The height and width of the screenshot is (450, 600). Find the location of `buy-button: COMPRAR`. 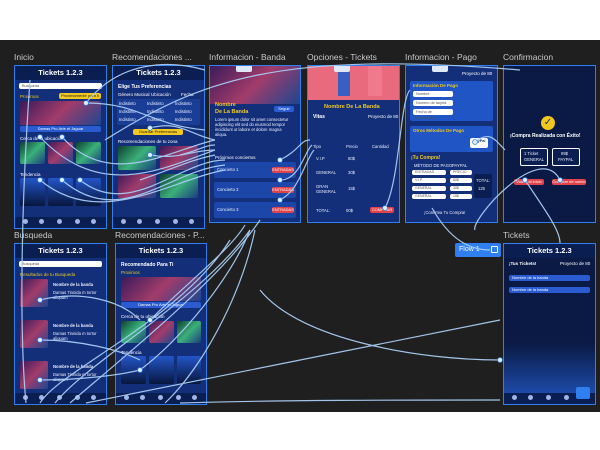

buy-button: COMPRAR is located at coordinates (382, 210).